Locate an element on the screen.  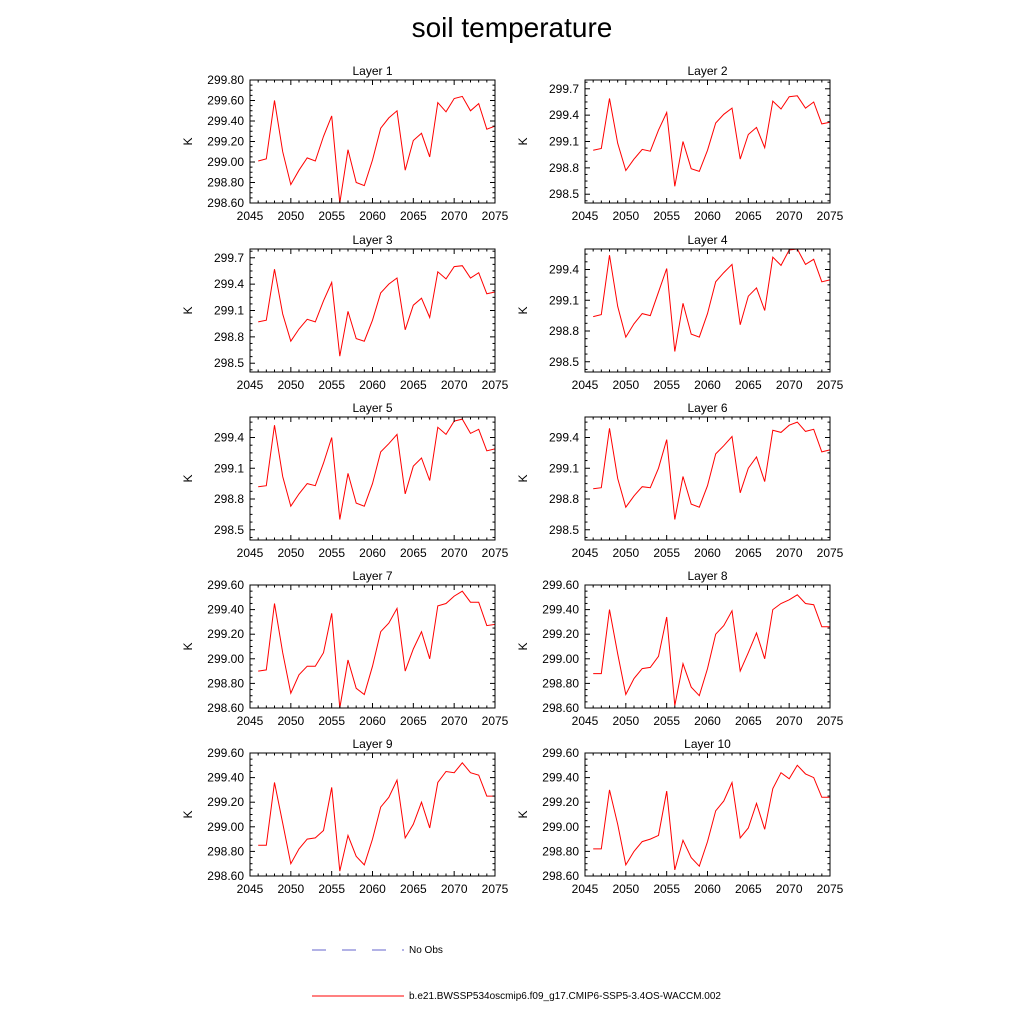
panel-title: Layer 7 is located at coordinates (372, 576).